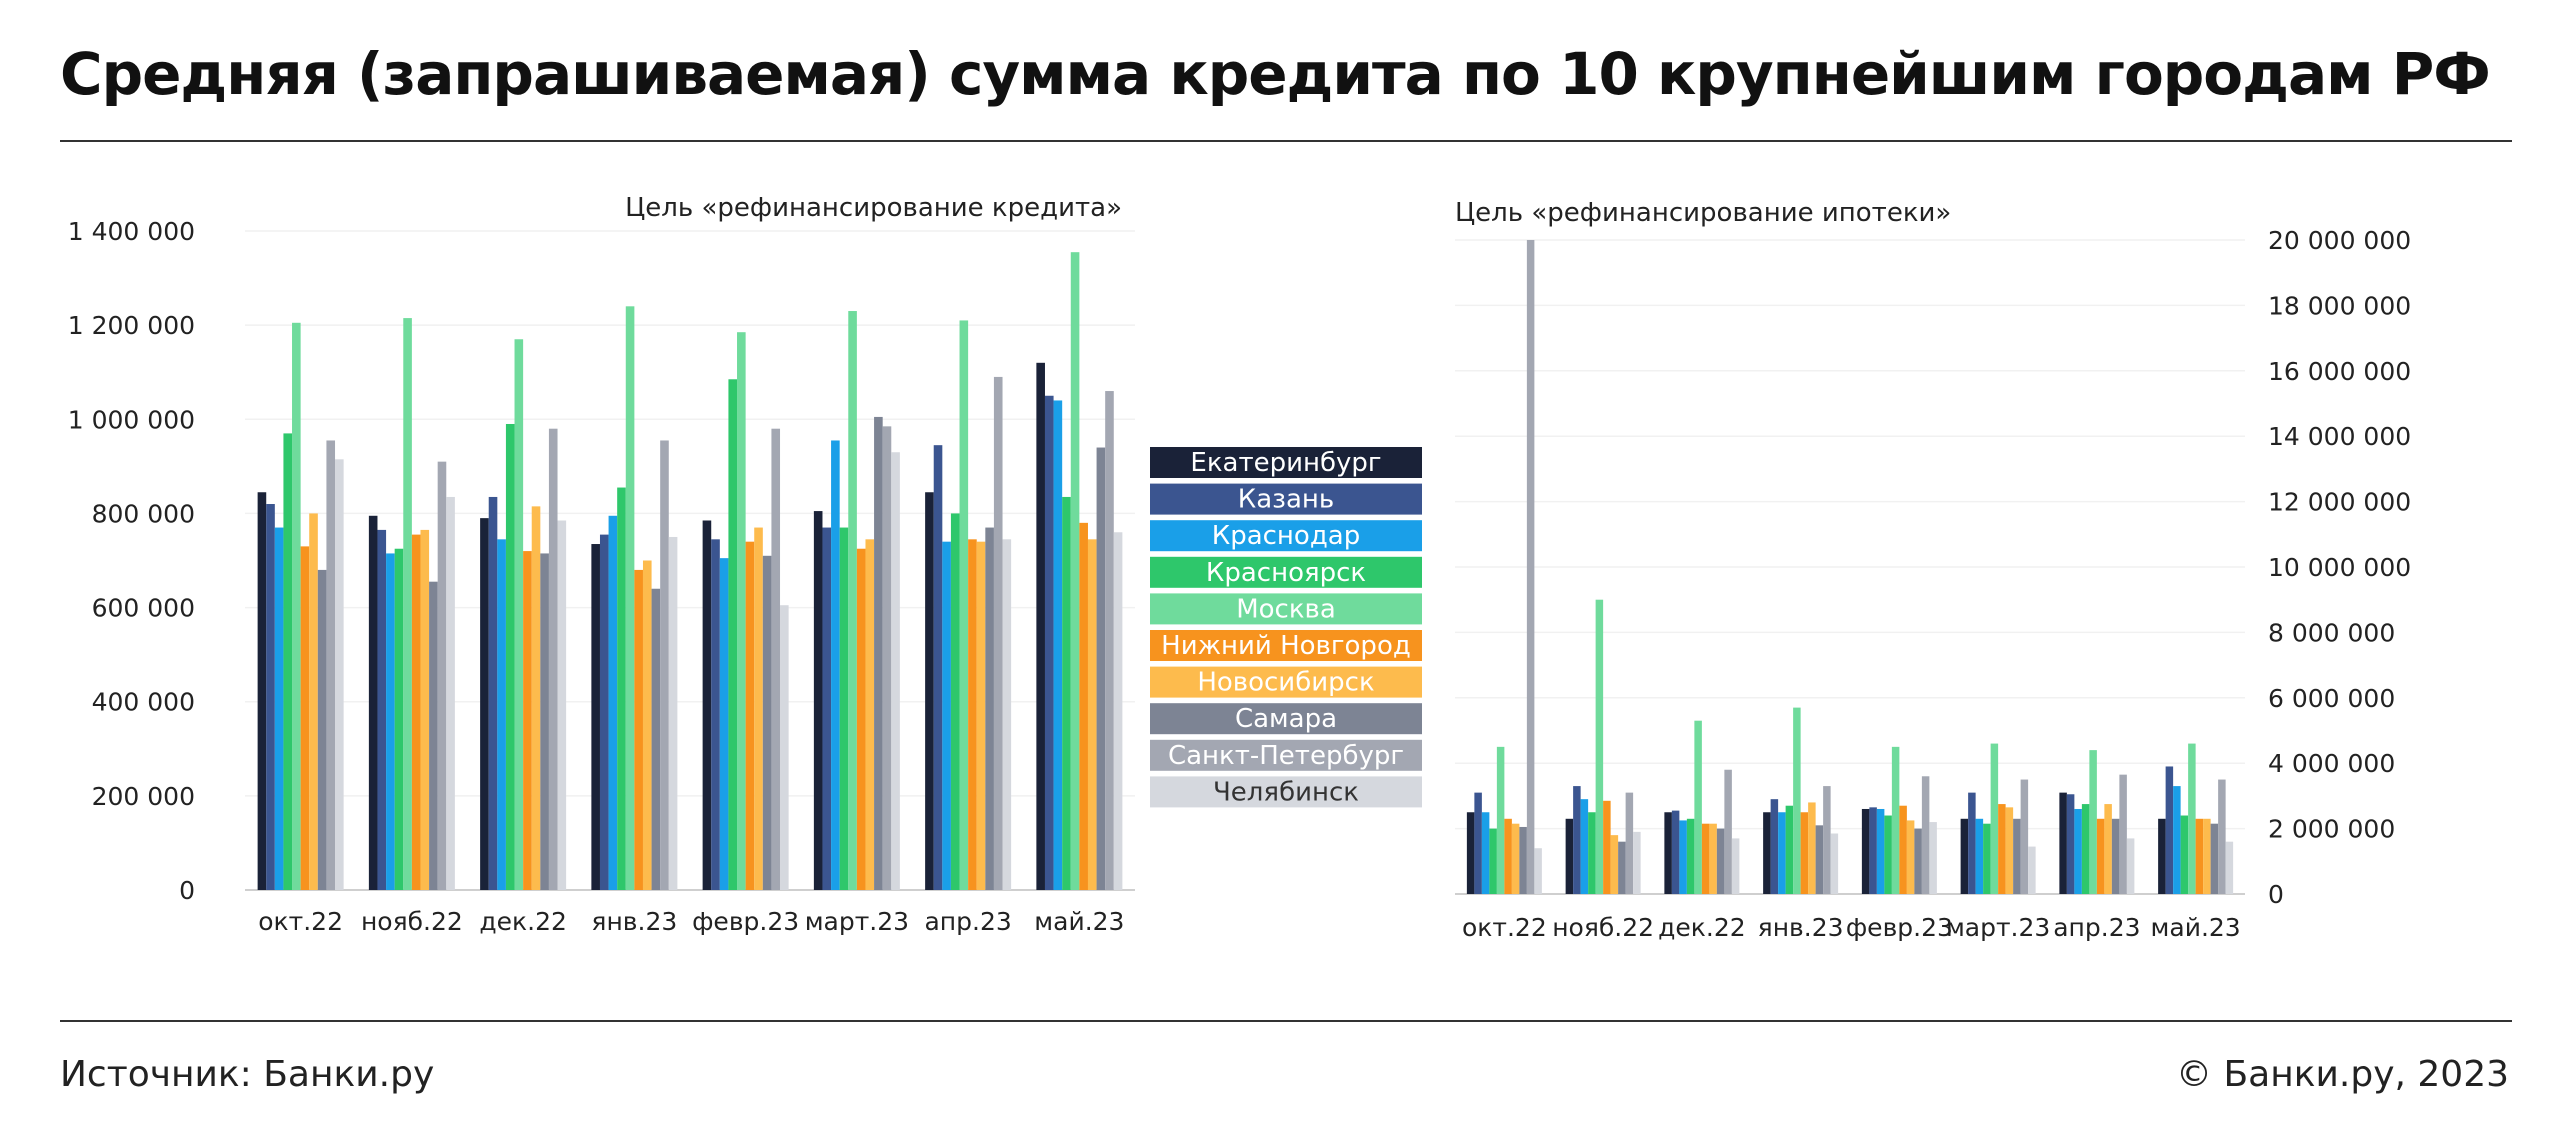 The image size is (2569, 1125). I want to click on legend-swatch-казань, so click(1286, 499).